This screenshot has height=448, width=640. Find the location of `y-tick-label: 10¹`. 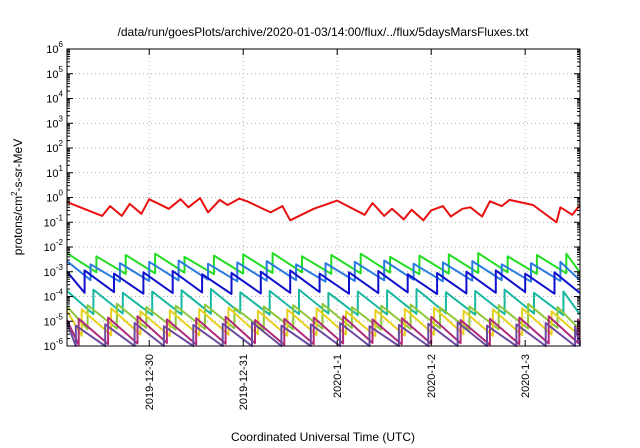

y-tick-label: 10¹ is located at coordinates (54, 172).